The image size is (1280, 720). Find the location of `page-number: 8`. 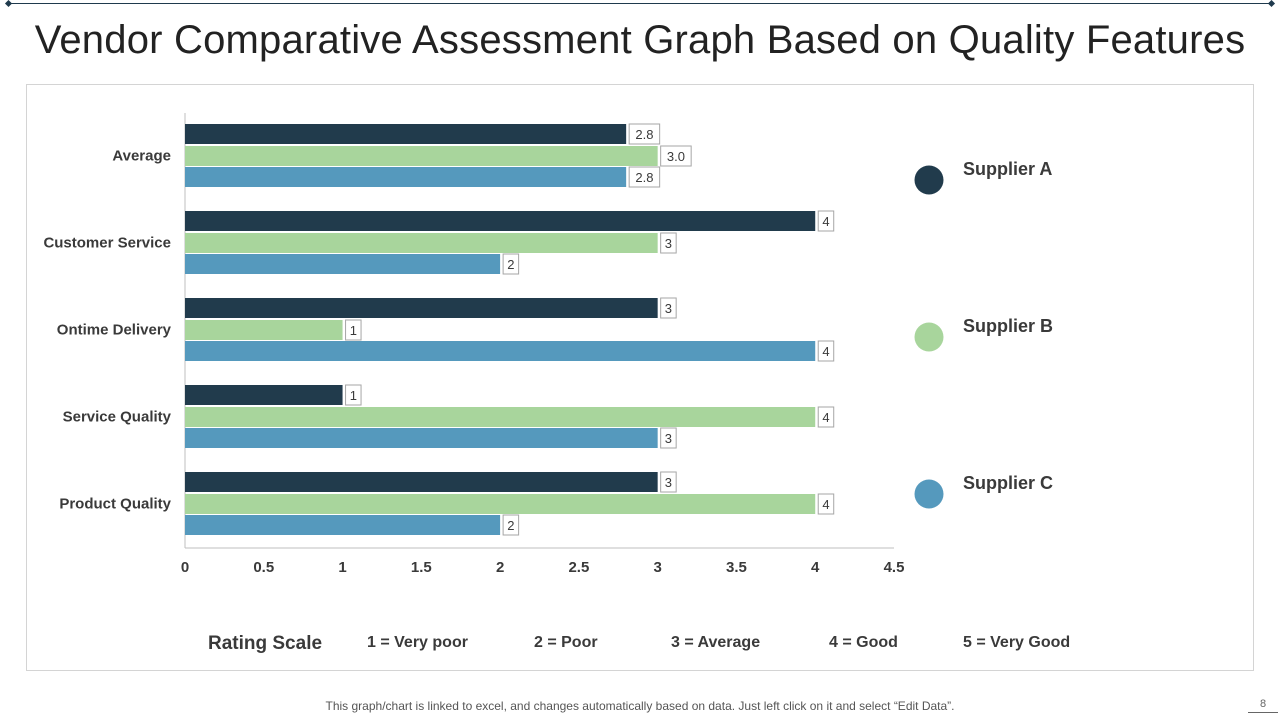

page-number: 8 is located at coordinates (1263, 705).